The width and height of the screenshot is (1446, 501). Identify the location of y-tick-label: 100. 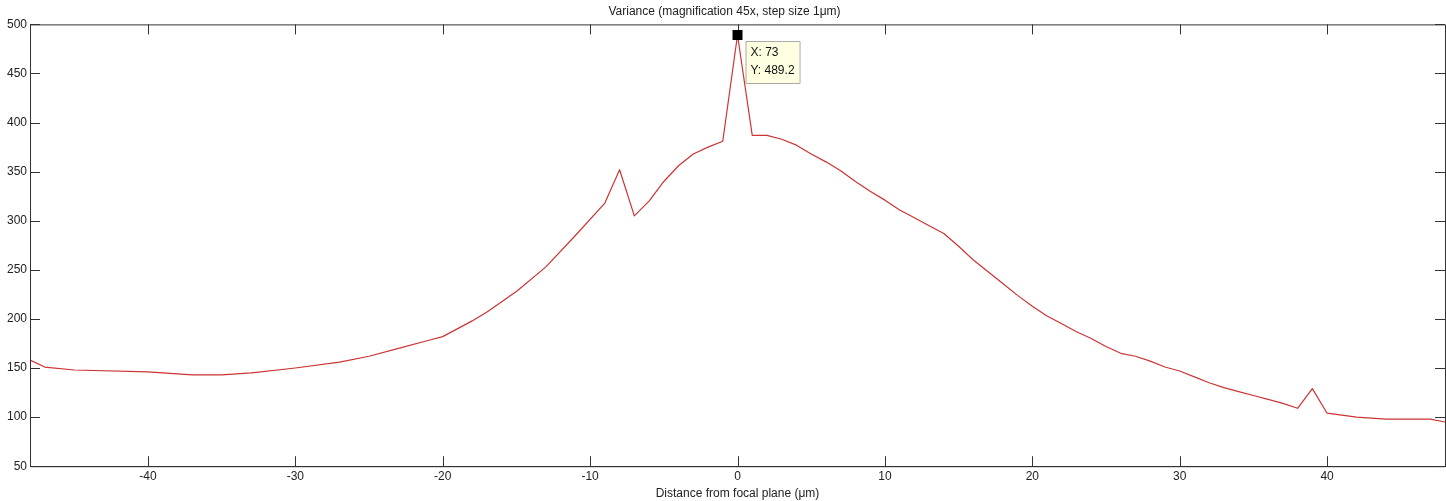
(17, 416).